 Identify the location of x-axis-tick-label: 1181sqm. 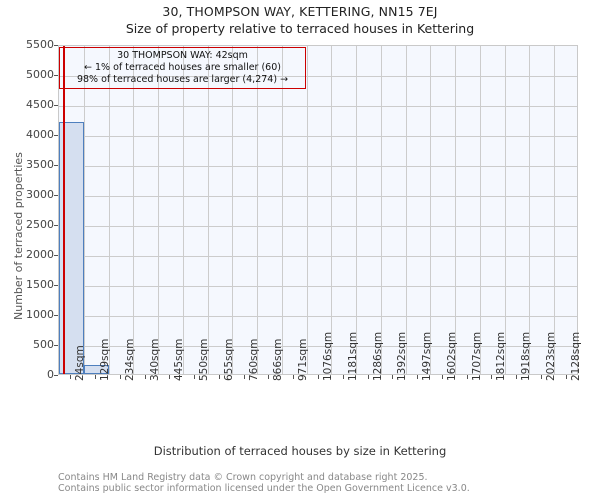
(352, 356).